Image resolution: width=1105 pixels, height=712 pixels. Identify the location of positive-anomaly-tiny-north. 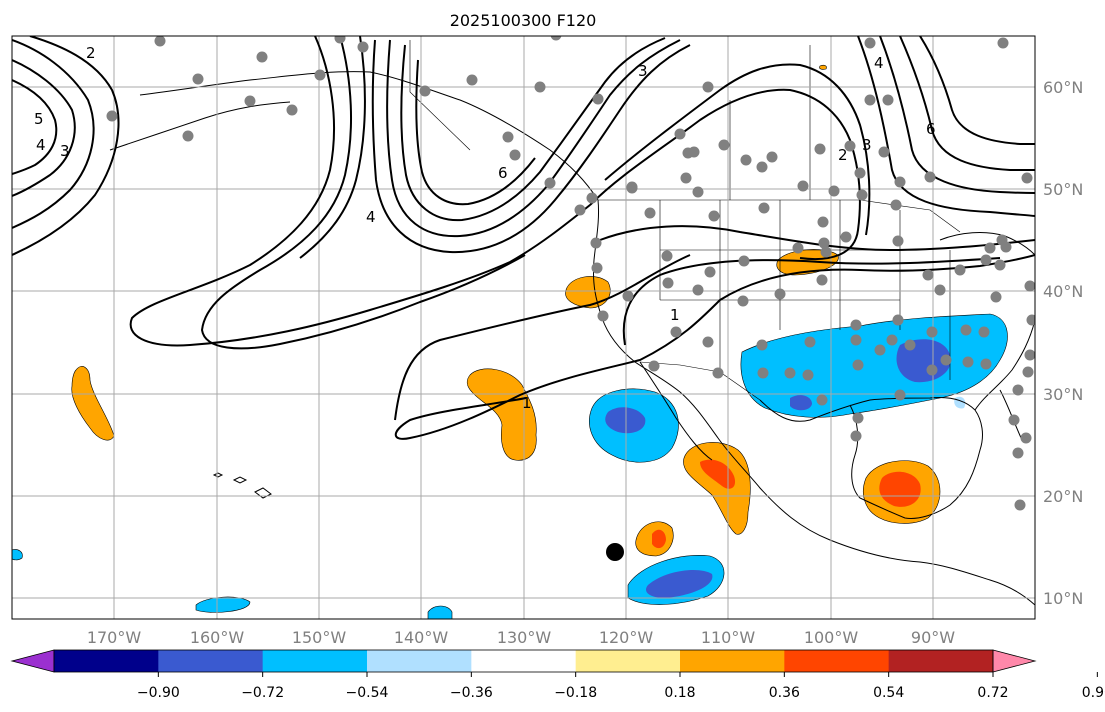
(823, 67).